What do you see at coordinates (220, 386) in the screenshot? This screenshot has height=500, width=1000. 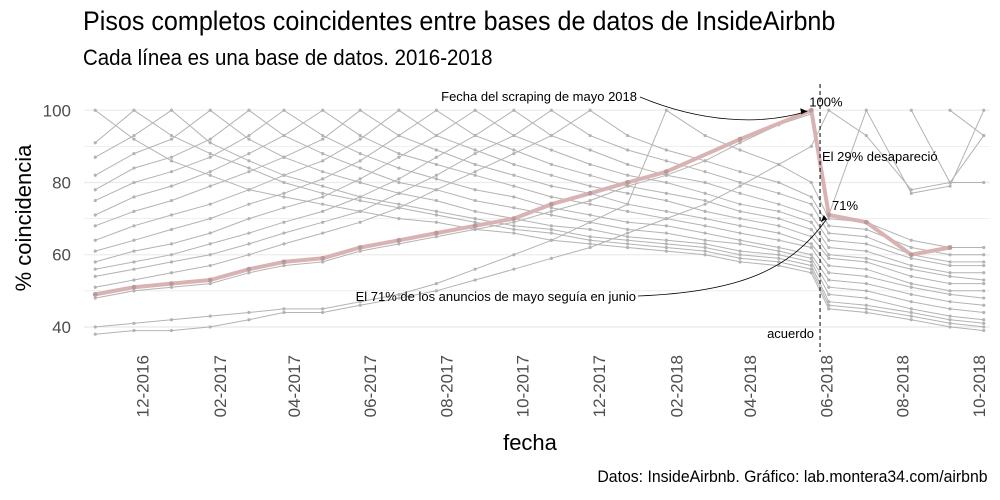 I see `x-tick-label: 02-2017` at bounding box center [220, 386].